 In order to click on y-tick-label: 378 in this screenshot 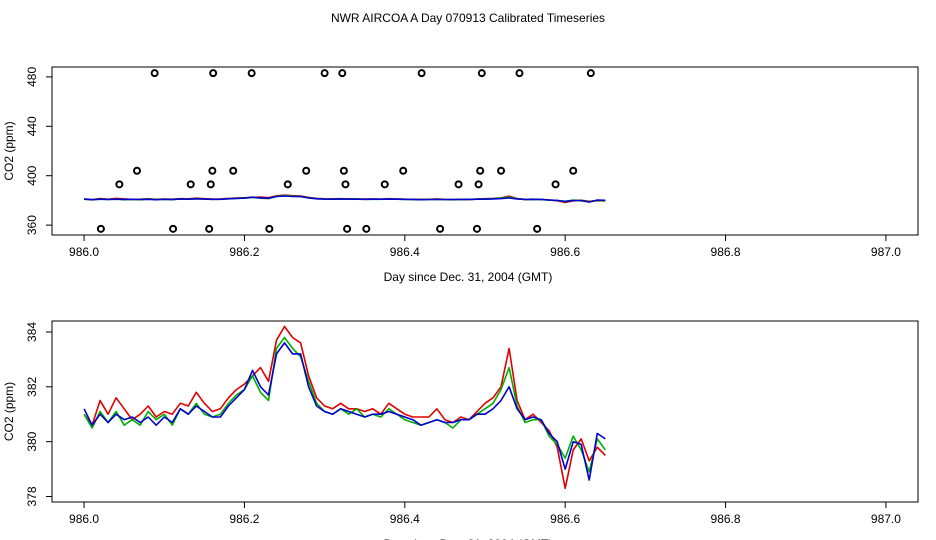, I will do `click(32, 496)`.